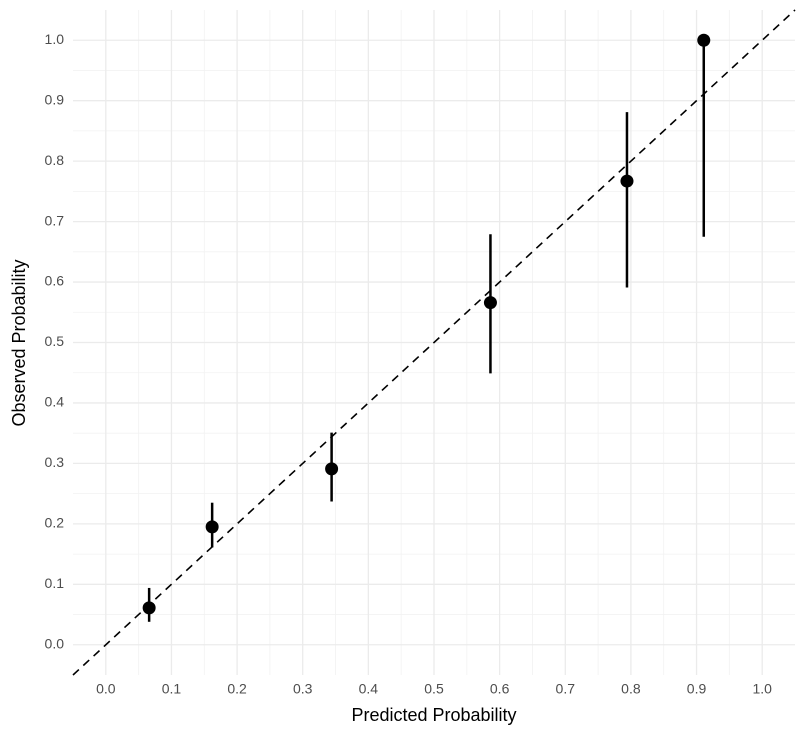 The height and width of the screenshot is (734, 809). Describe the element at coordinates (55, 341) in the screenshot. I see `y-tick-label: 0.5` at that location.